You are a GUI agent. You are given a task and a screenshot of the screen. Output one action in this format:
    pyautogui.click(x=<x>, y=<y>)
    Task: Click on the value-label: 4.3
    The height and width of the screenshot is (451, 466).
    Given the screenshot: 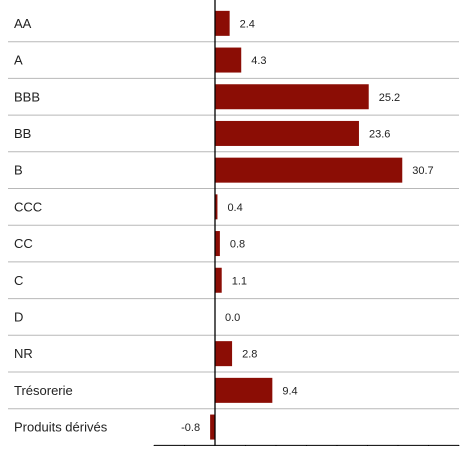 What is the action you would take?
    pyautogui.click(x=258, y=61)
    